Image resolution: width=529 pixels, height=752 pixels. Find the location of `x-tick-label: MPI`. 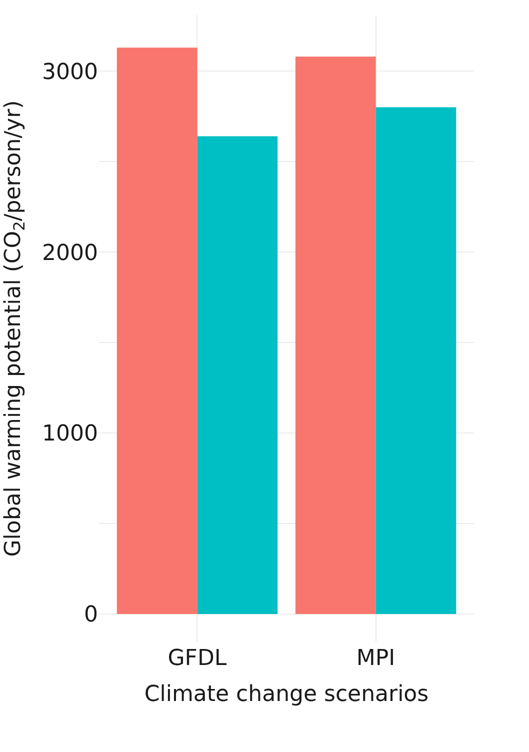

x-tick-label: MPI is located at coordinates (376, 658).